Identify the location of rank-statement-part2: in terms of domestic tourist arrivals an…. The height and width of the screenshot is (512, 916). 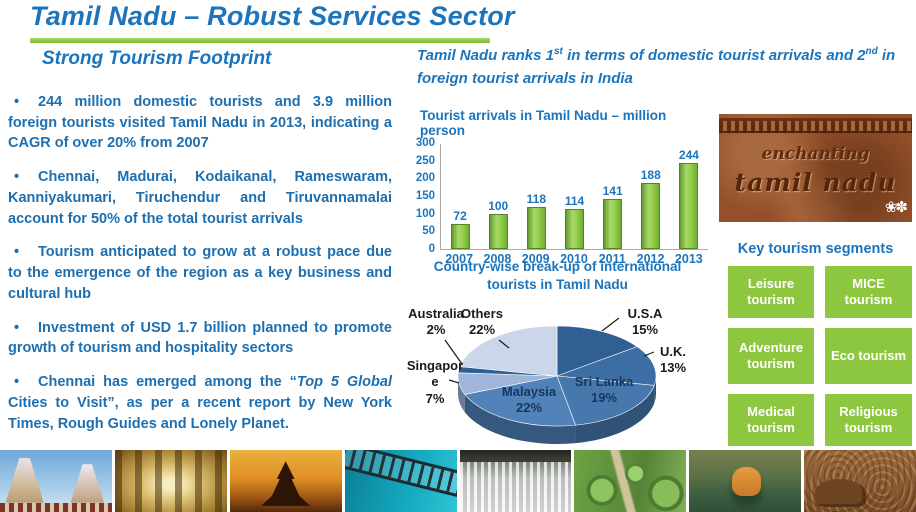
(714, 55).